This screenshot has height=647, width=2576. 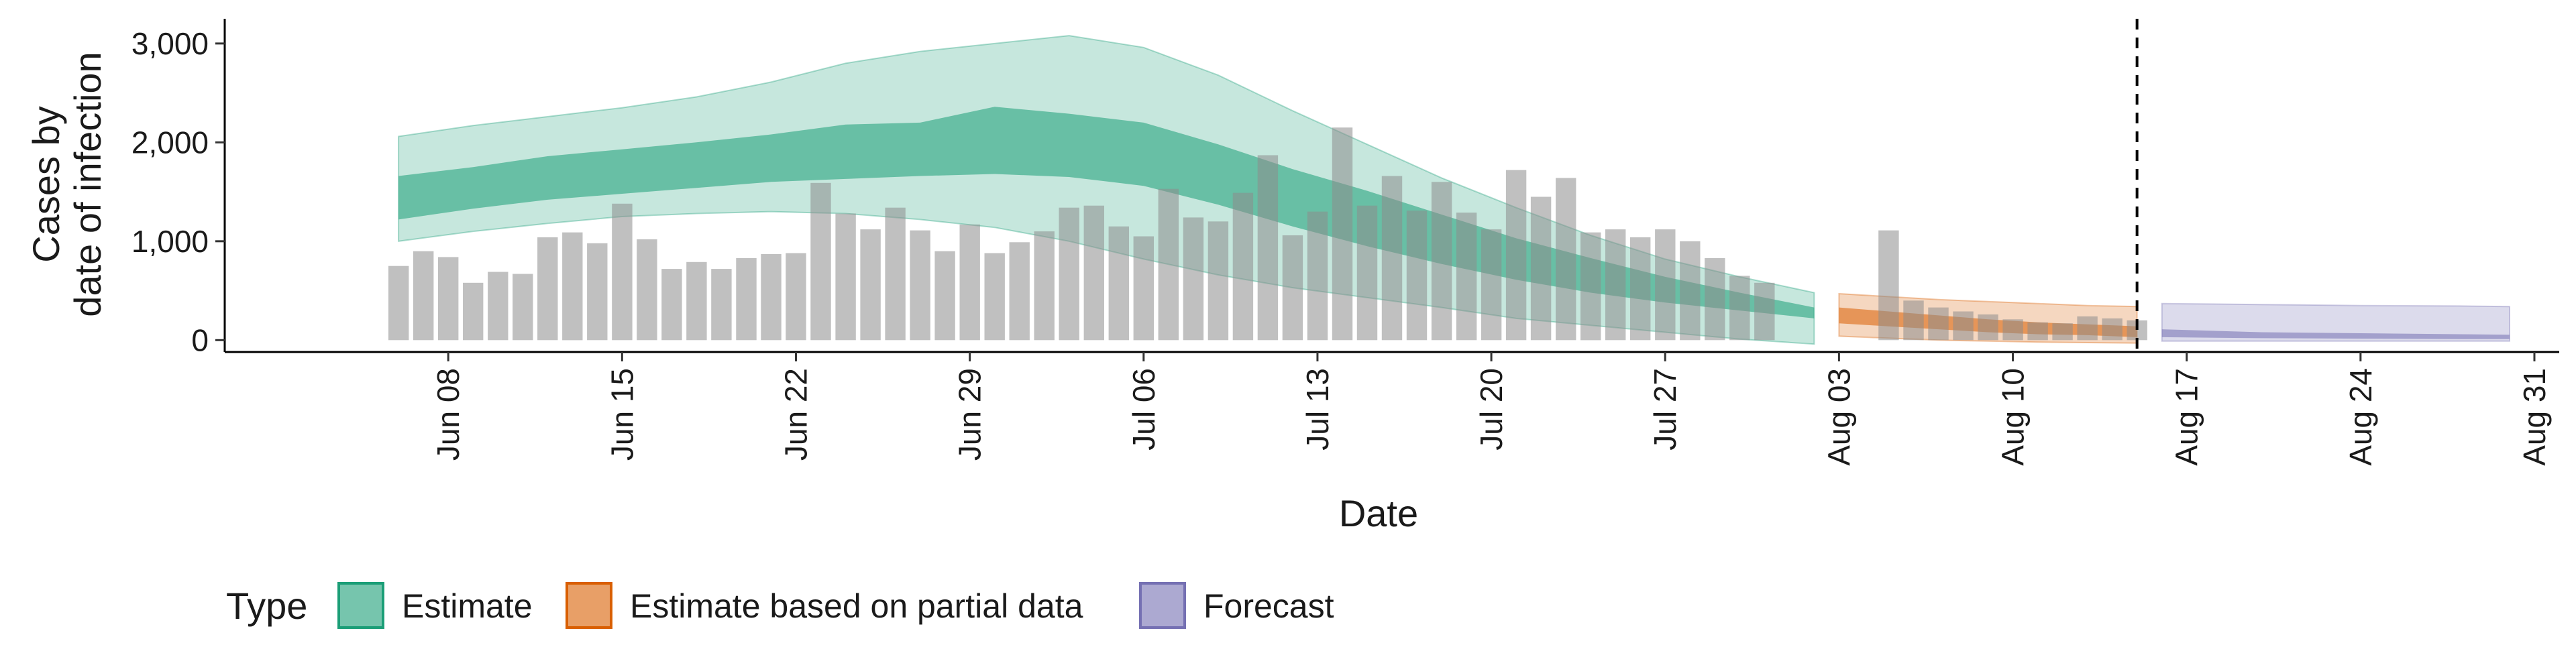 I want to click on y-axis-title-line: date of infection, so click(x=87, y=184).